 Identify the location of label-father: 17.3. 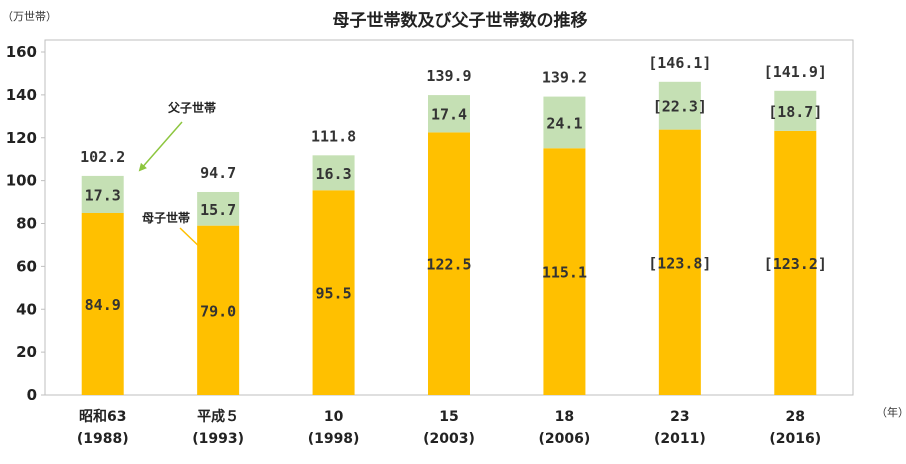
(103, 195).